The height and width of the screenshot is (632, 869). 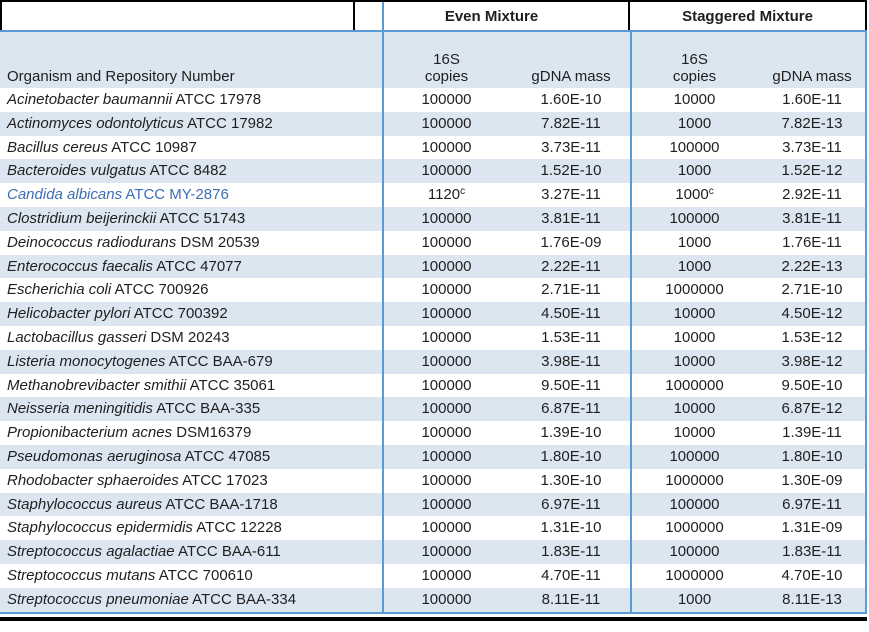 I want to click on organism-cell: Helicobacter pylori ATCC 700392, so click(x=191, y=314).